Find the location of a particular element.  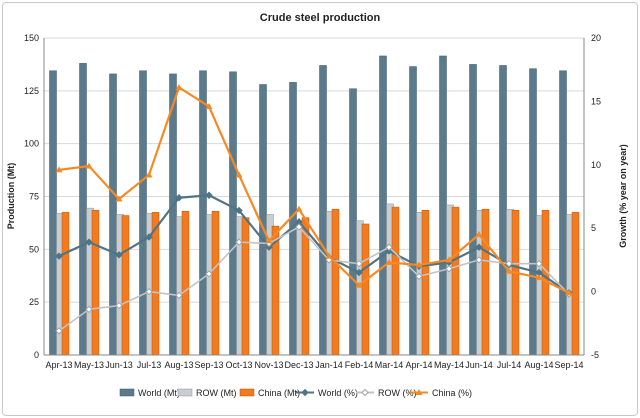

x-tick-label: Feb-14 is located at coordinates (359, 365).